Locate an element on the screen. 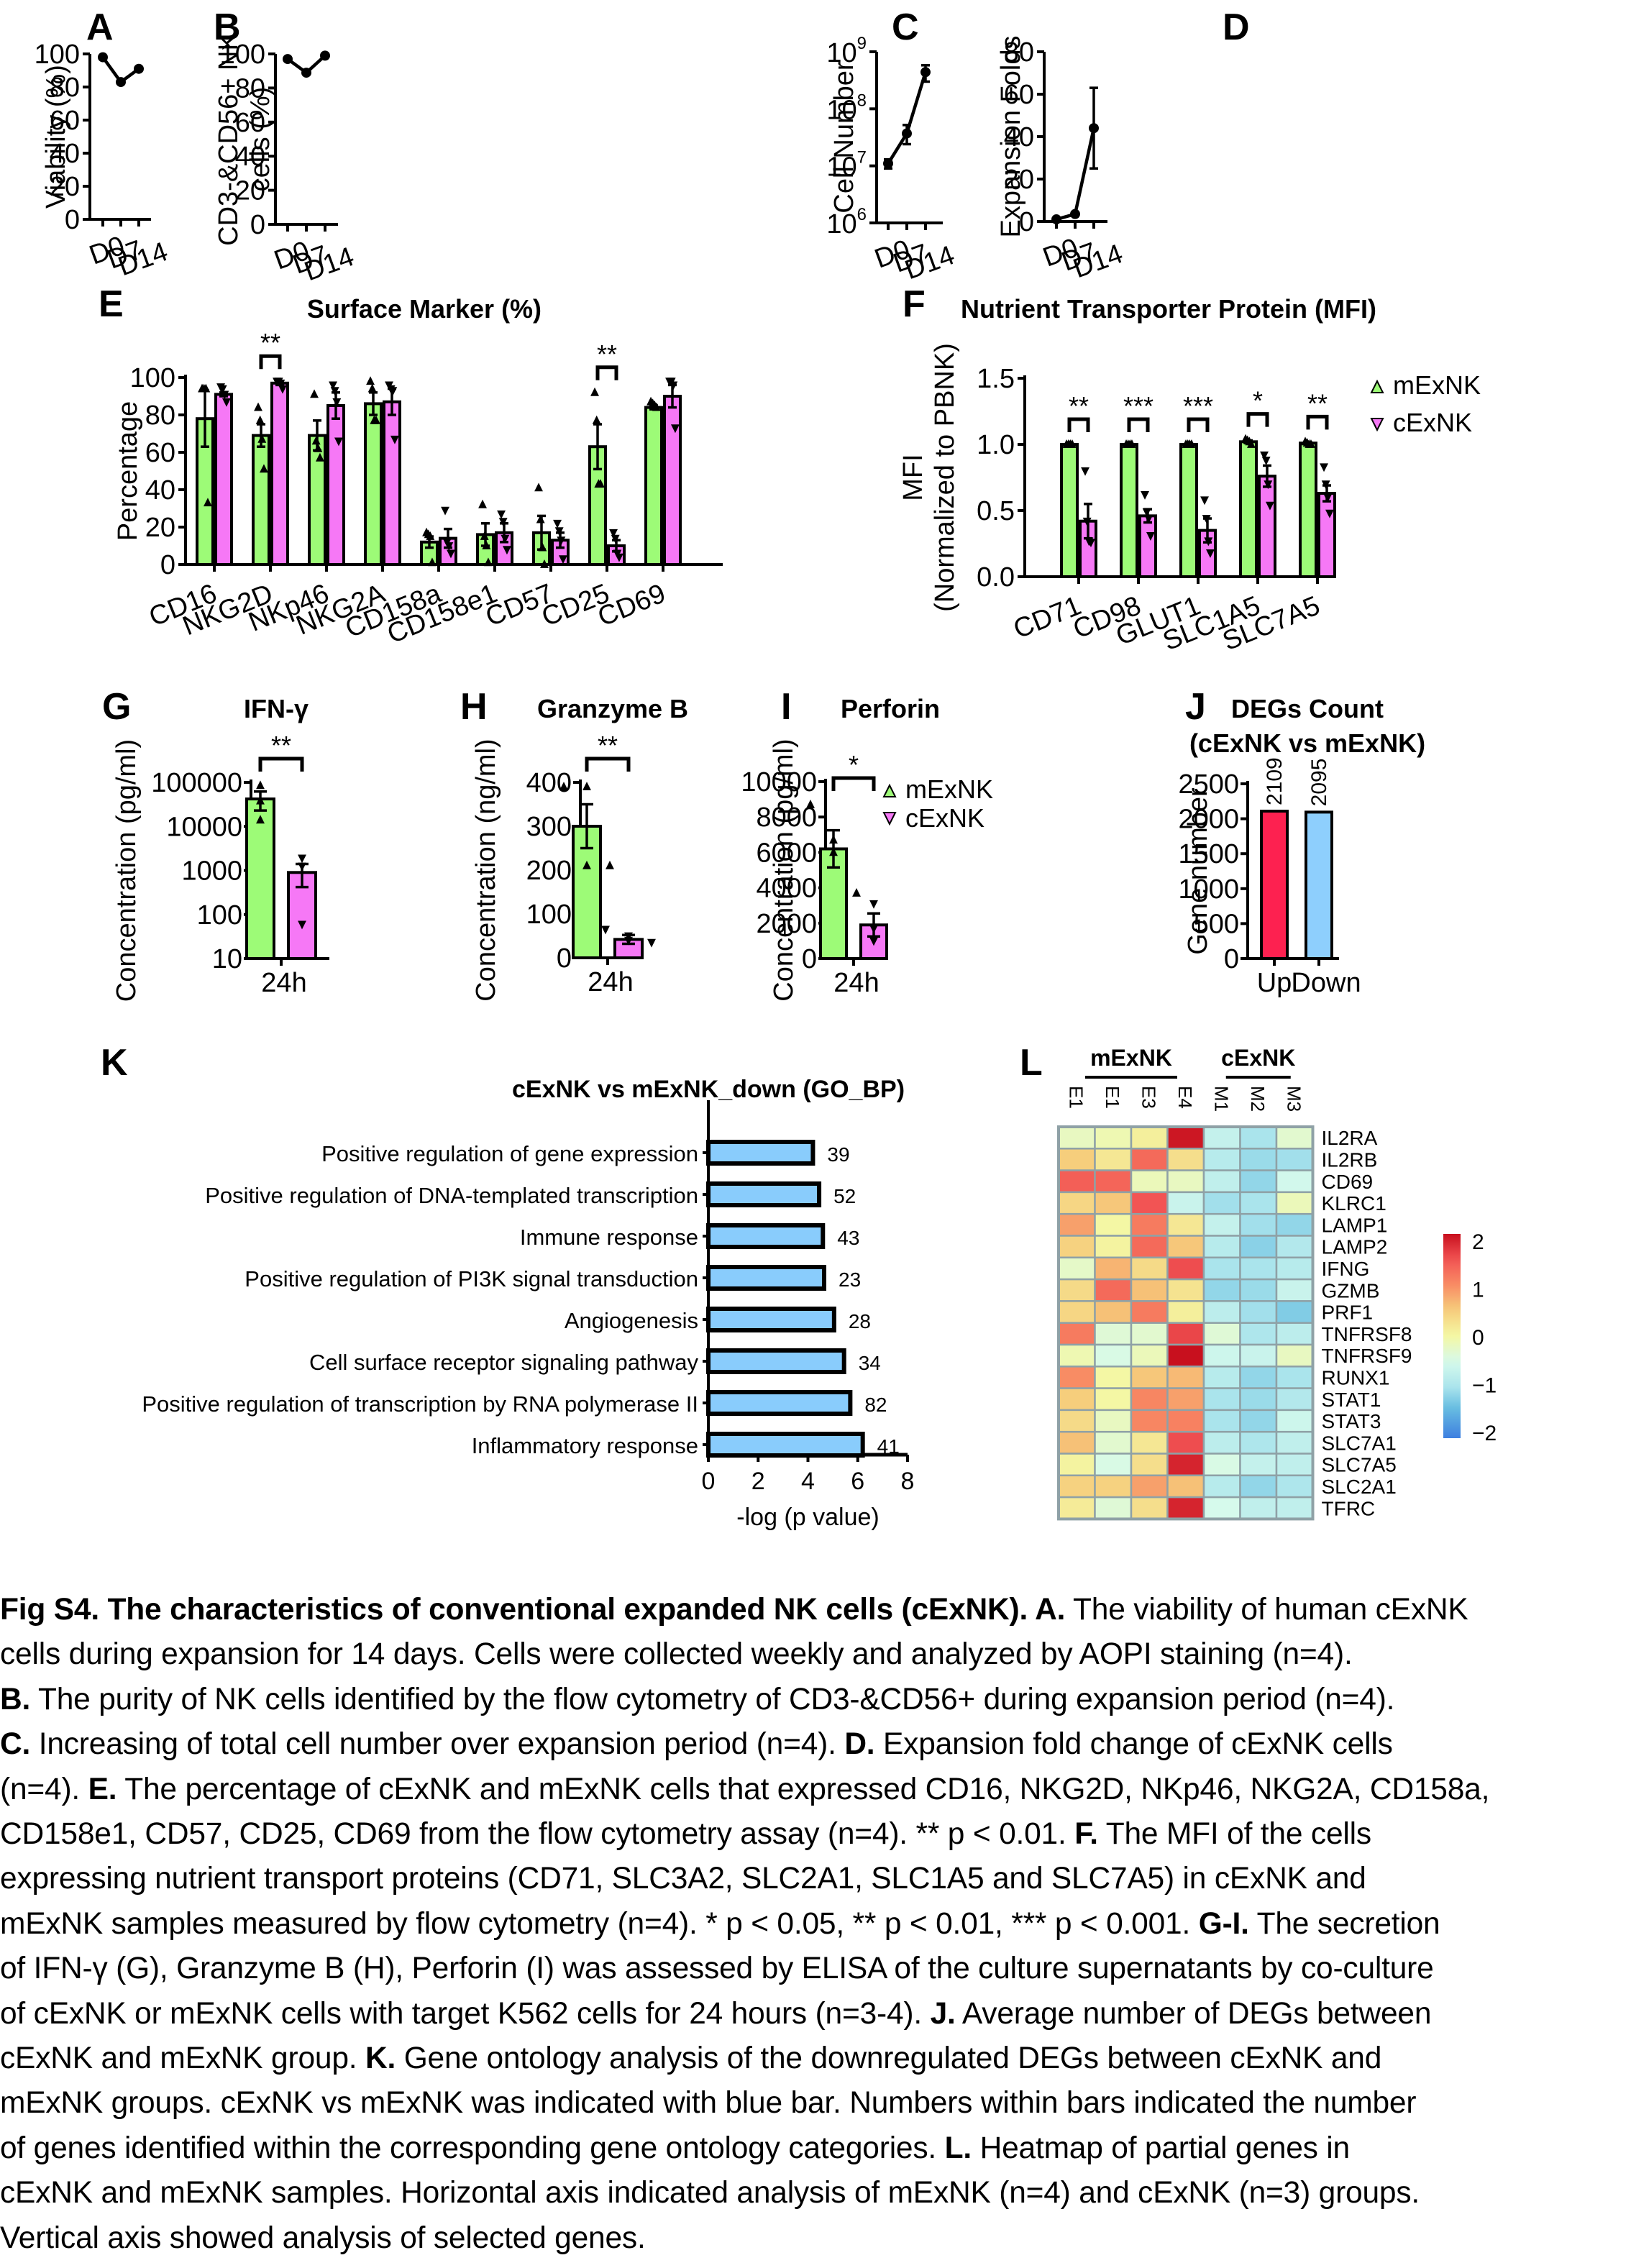  panel-letter-k: K is located at coordinates (114, 1063).